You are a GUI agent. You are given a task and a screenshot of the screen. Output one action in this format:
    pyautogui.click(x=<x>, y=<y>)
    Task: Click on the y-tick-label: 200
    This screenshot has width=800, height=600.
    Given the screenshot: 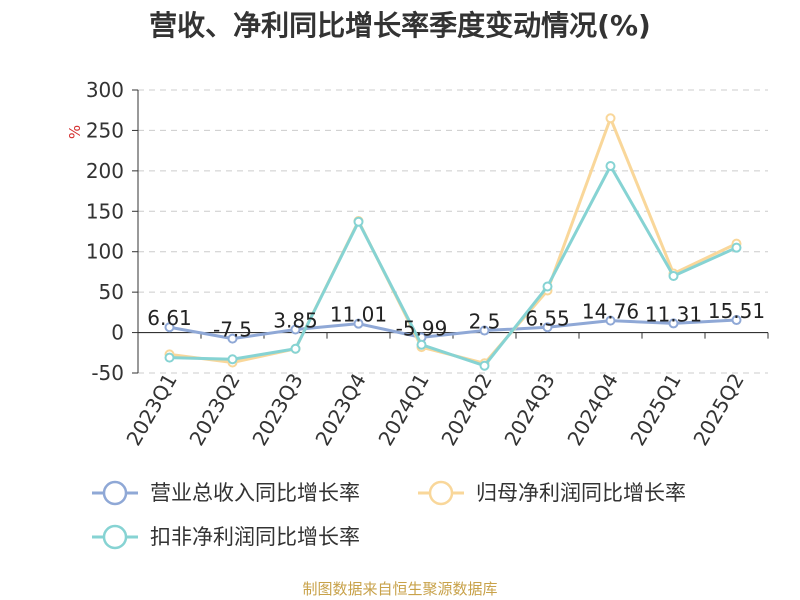 What is the action you would take?
    pyautogui.click(x=105, y=171)
    